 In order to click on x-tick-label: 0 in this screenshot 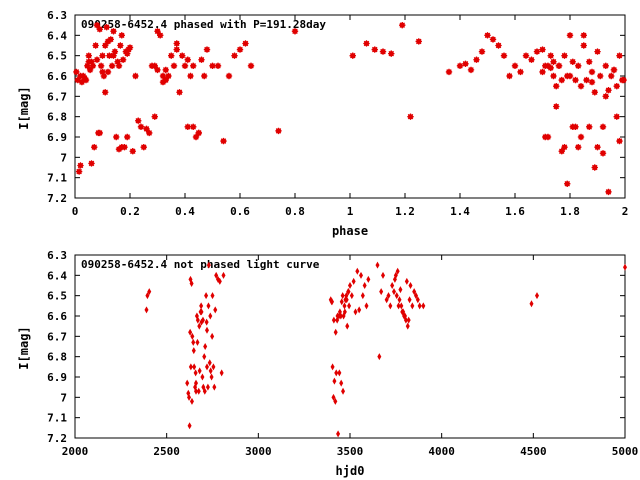, I will do `click(75, 211)`.